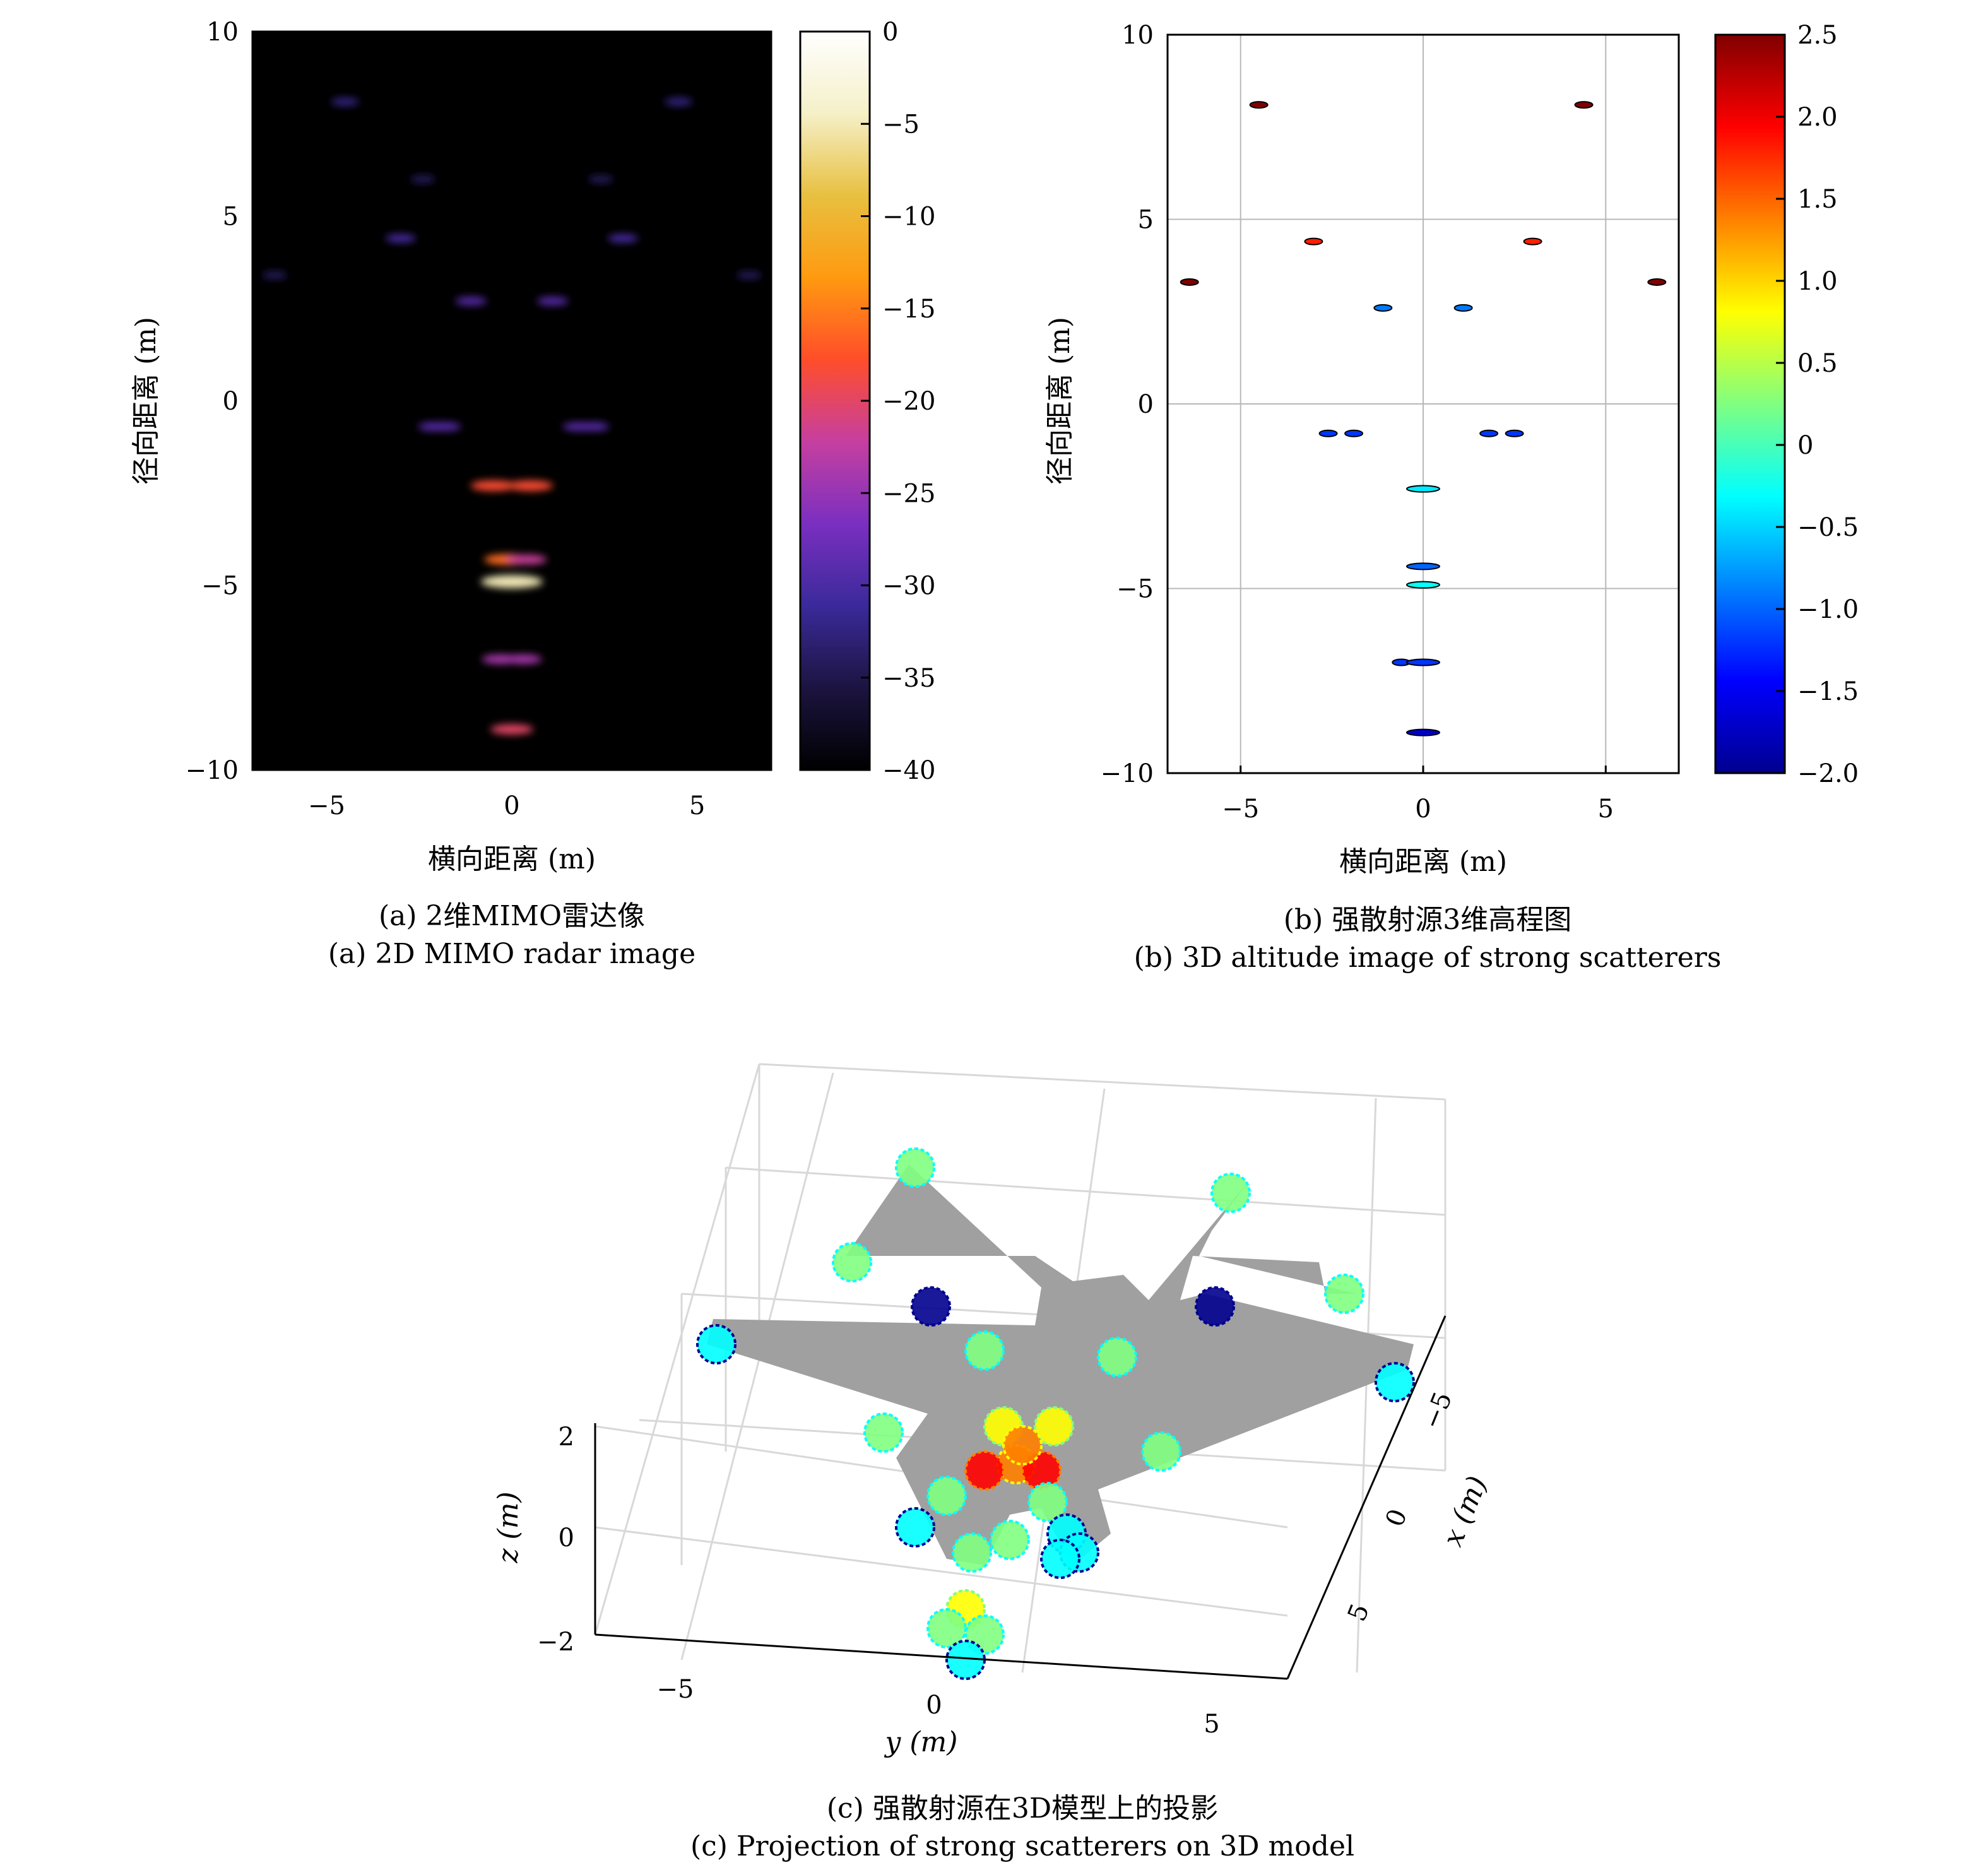 This screenshot has height=1870, width=1988. What do you see at coordinates (697, 805) in the screenshot?
I see `panel-a-xtick-label: 5` at bounding box center [697, 805].